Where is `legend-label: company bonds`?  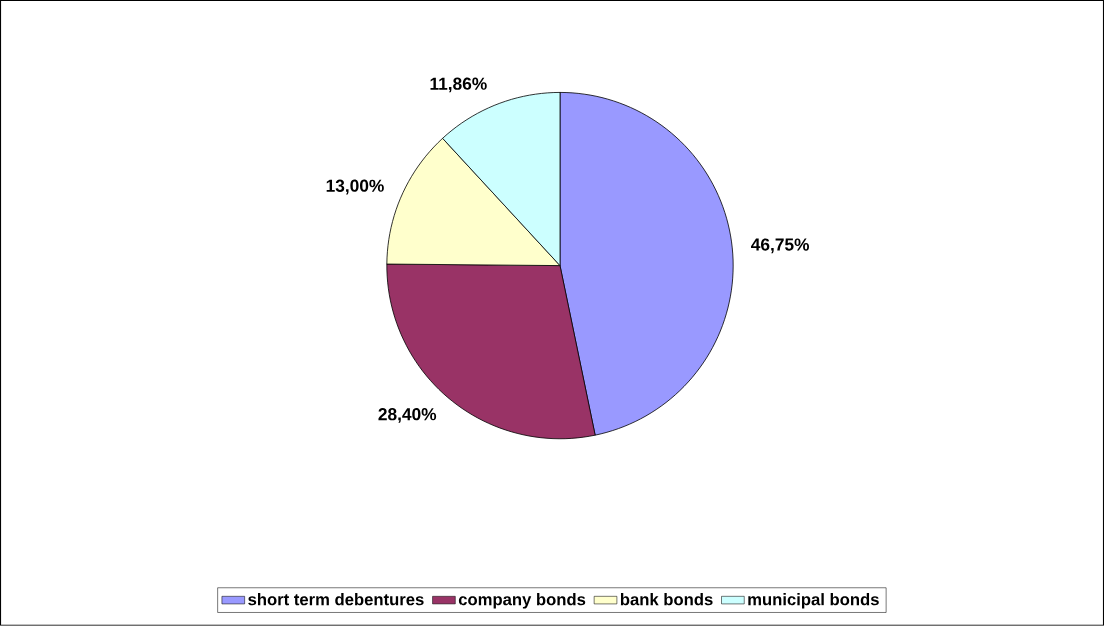
legend-label: company bonds is located at coordinates (522, 601).